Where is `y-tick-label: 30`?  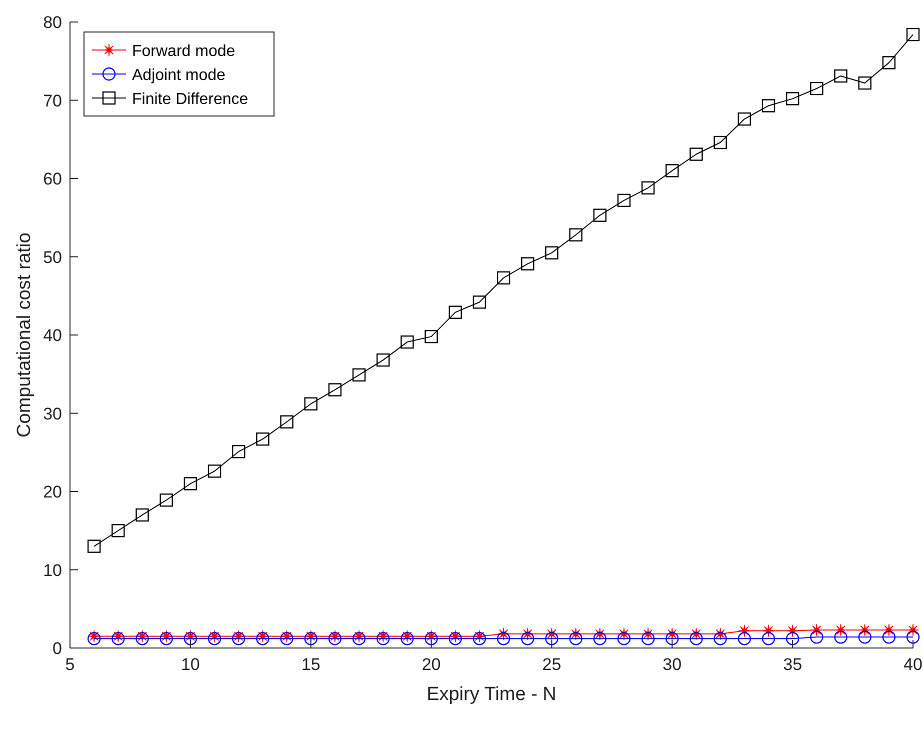
y-tick-label: 30 is located at coordinates (52, 414).